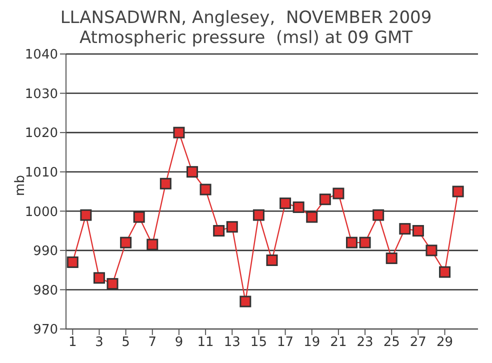 The image size is (492, 363). Describe the element at coordinates (445, 342) in the screenshot. I see `x-tick-label: 29` at that location.